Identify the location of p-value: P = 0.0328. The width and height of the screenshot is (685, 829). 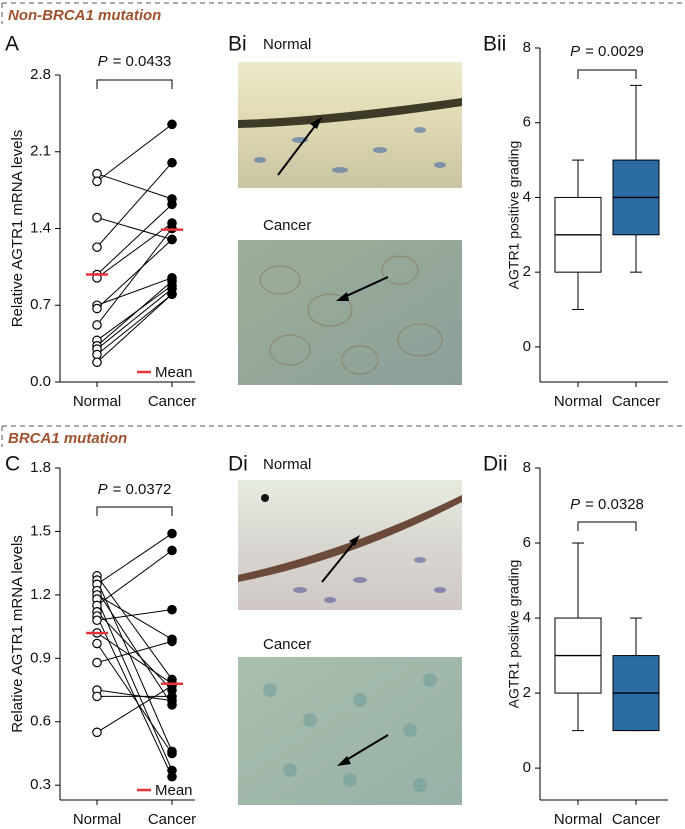
(607, 504).